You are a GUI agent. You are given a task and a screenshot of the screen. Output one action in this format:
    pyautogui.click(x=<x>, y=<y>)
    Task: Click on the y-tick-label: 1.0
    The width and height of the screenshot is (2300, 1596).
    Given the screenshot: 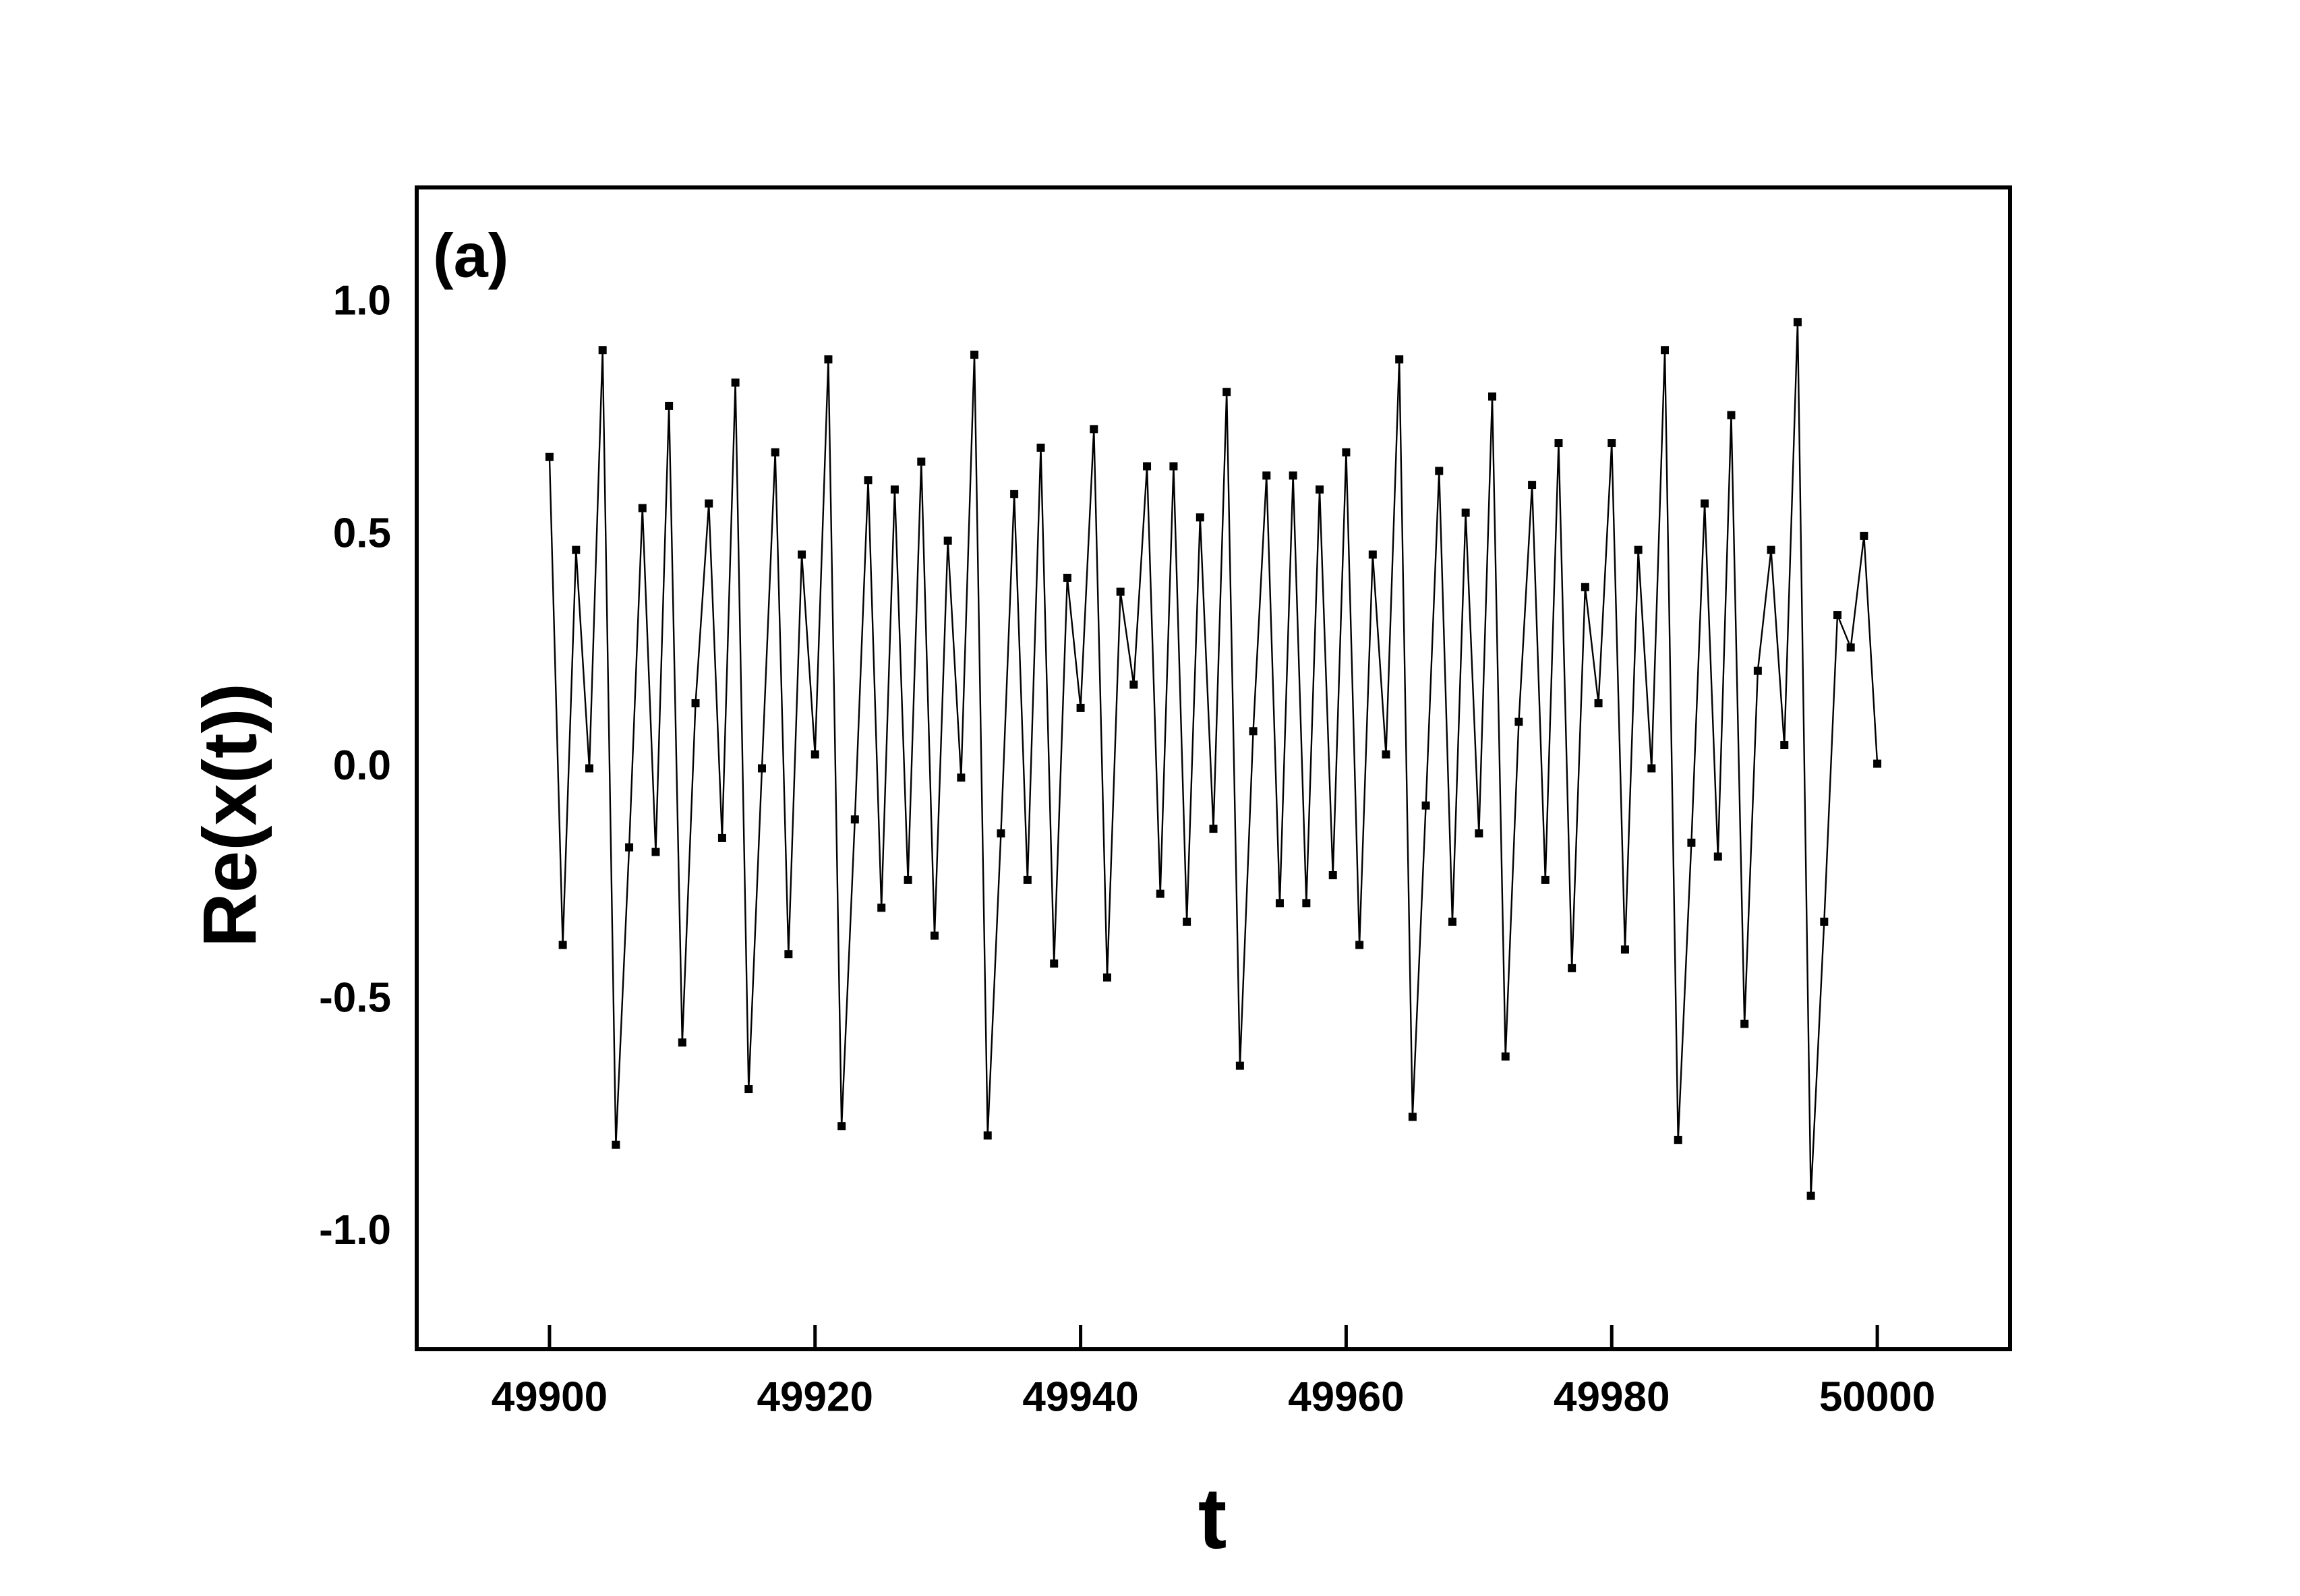 What is the action you would take?
    pyautogui.click(x=362, y=301)
    